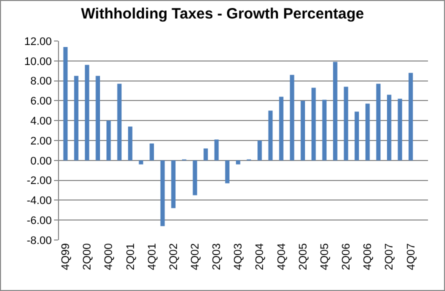 Image resolution: width=445 pixels, height=291 pixels. What do you see at coordinates (411, 256) in the screenshot?
I see `x-tick-label: 4Q07` at bounding box center [411, 256].